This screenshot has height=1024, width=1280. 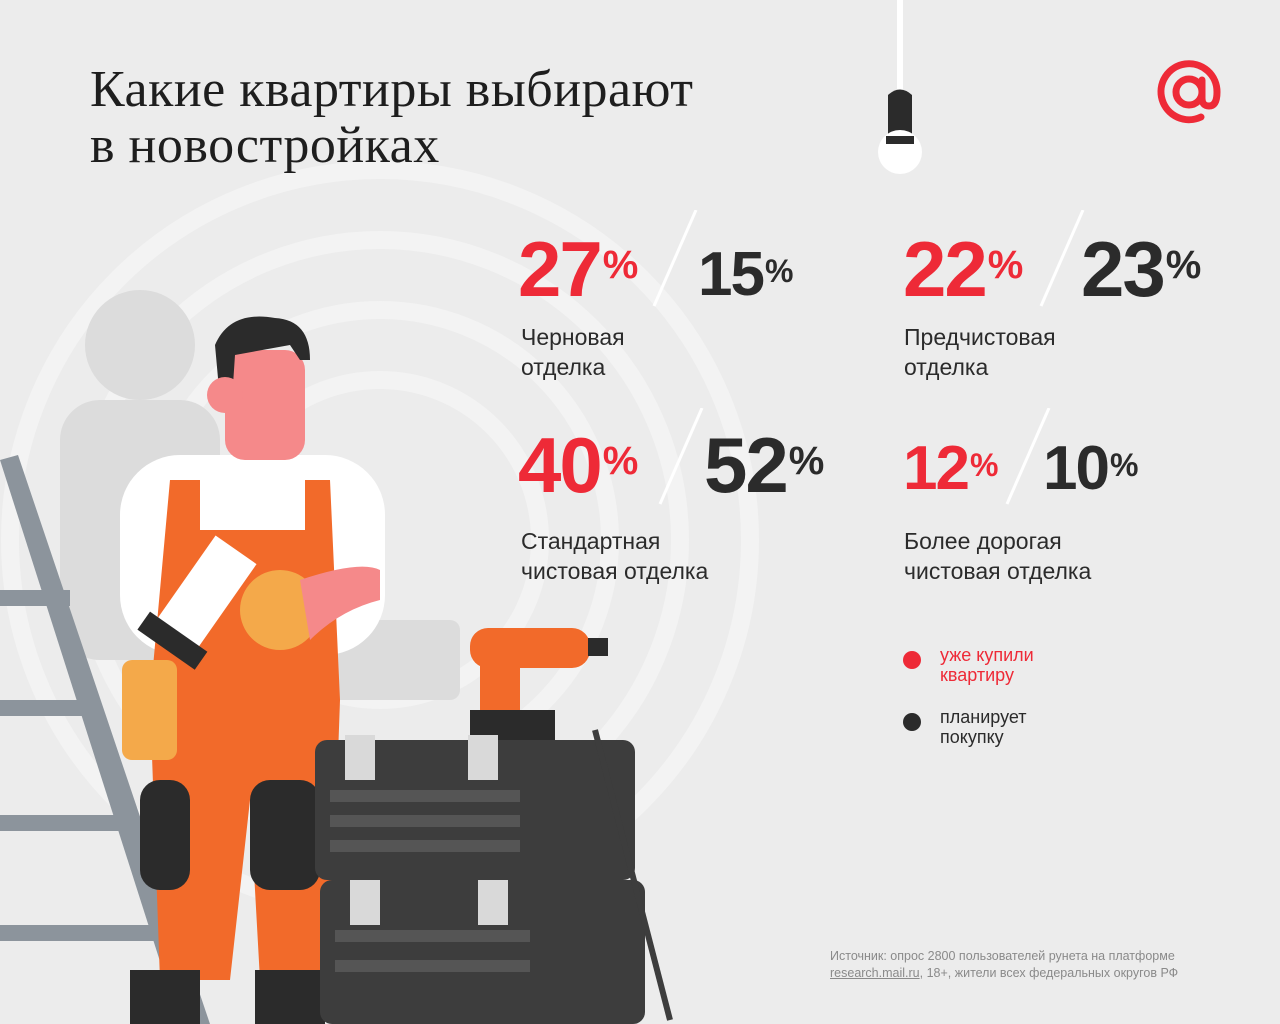 What do you see at coordinates (912, 722) in the screenshot?
I see `dark-dot-icon` at bounding box center [912, 722].